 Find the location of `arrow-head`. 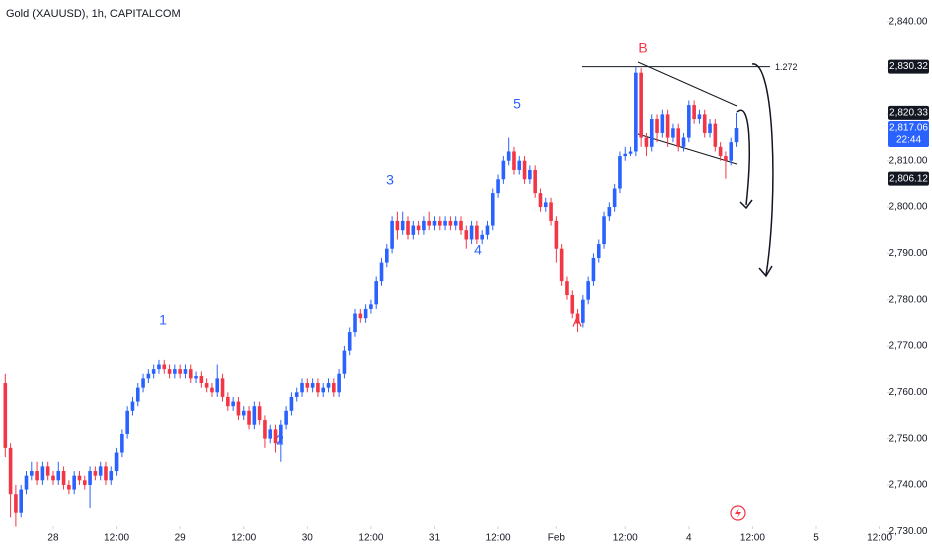

arrow-head is located at coordinates (746, 204).